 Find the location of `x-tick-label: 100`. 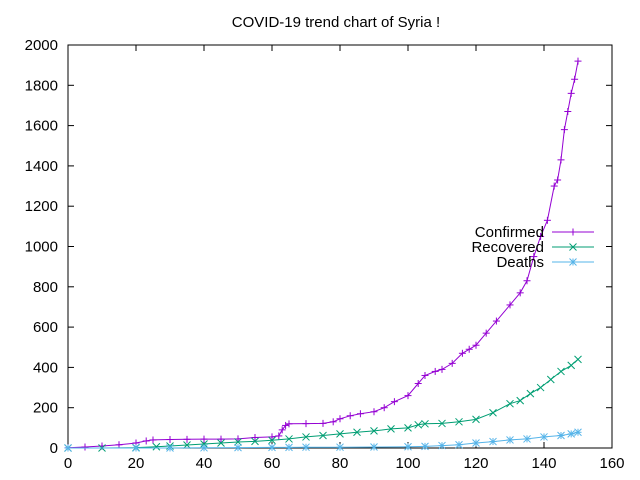

x-tick-label: 100 is located at coordinates (407, 463).